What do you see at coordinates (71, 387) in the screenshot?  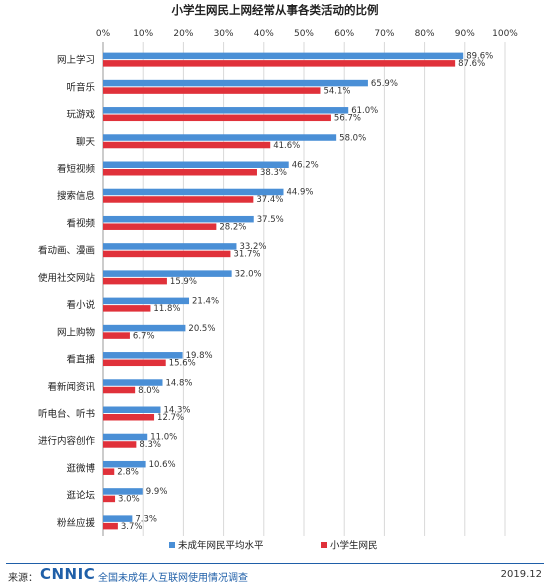 I see `category-label: 看新闻资讯` at bounding box center [71, 387].